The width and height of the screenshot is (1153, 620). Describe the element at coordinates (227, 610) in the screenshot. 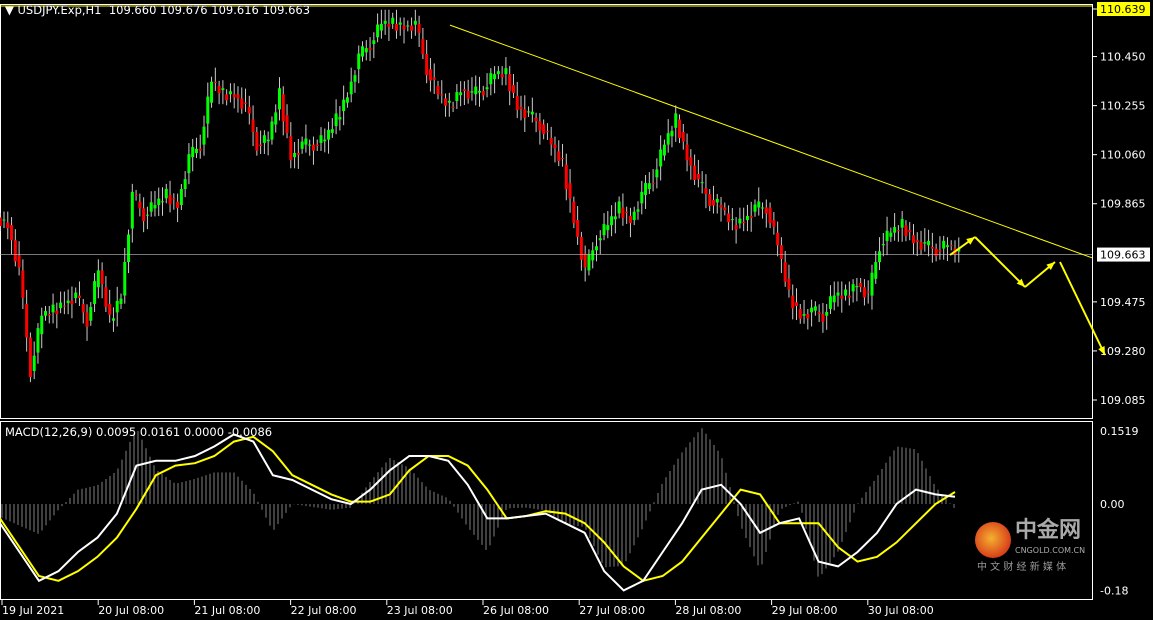

I see `time-tick-label: 21 Jul 08:00` at that location.